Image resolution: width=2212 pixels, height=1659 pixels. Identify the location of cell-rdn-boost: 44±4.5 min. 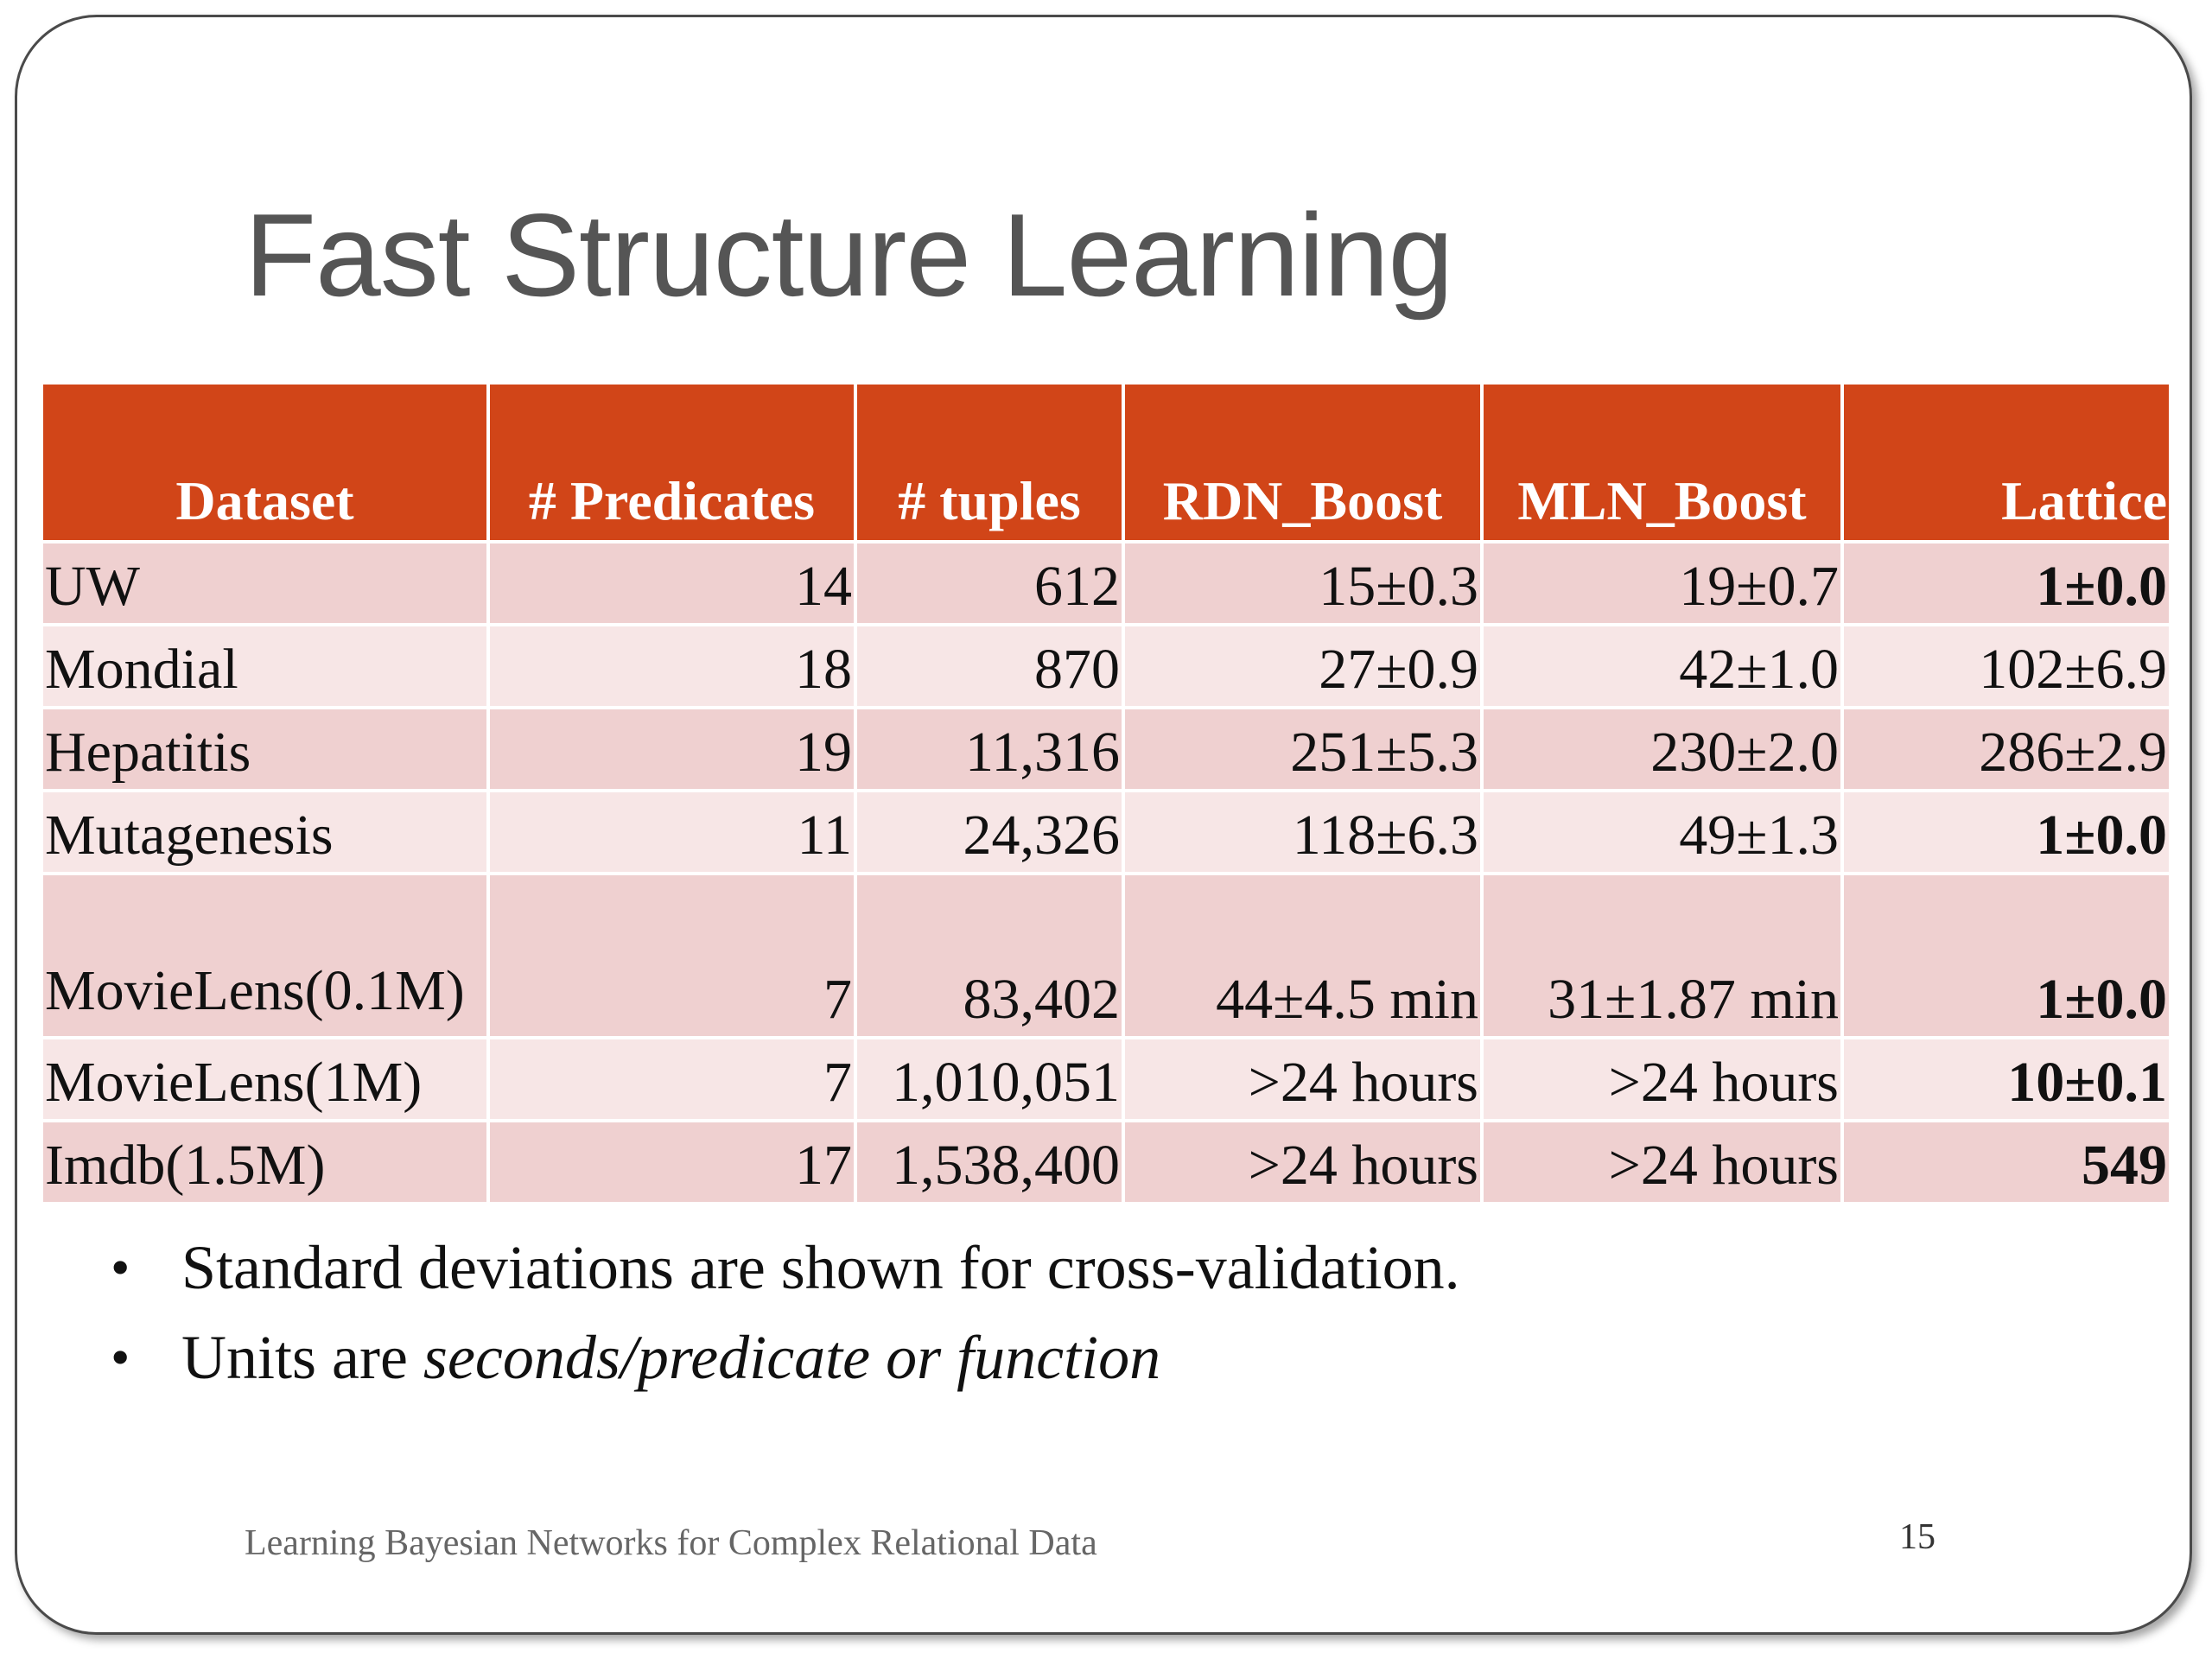
(1303, 956).